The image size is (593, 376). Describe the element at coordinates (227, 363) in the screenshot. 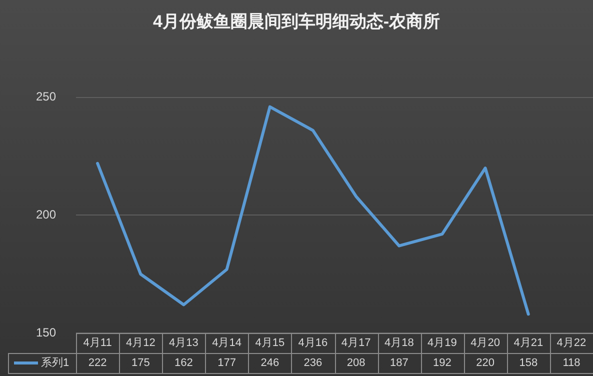

I see `data-label: 177` at that location.